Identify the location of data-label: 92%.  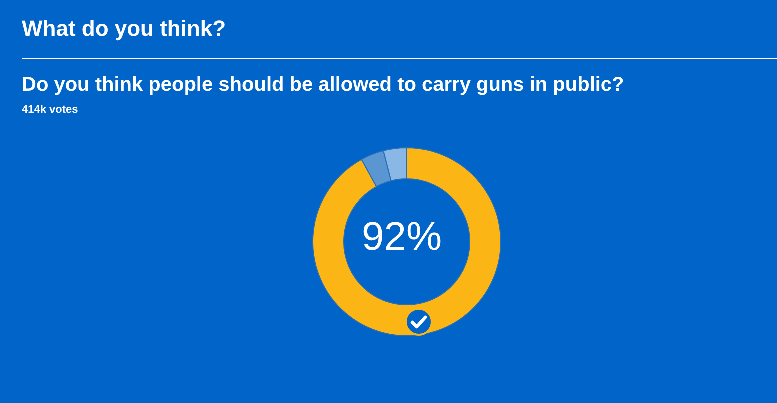
(402, 237).